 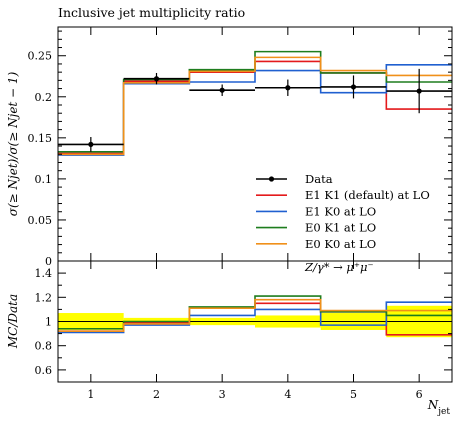 What do you see at coordinates (44, 370) in the screenshot?
I see `y-tick-label: 0.6` at bounding box center [44, 370].